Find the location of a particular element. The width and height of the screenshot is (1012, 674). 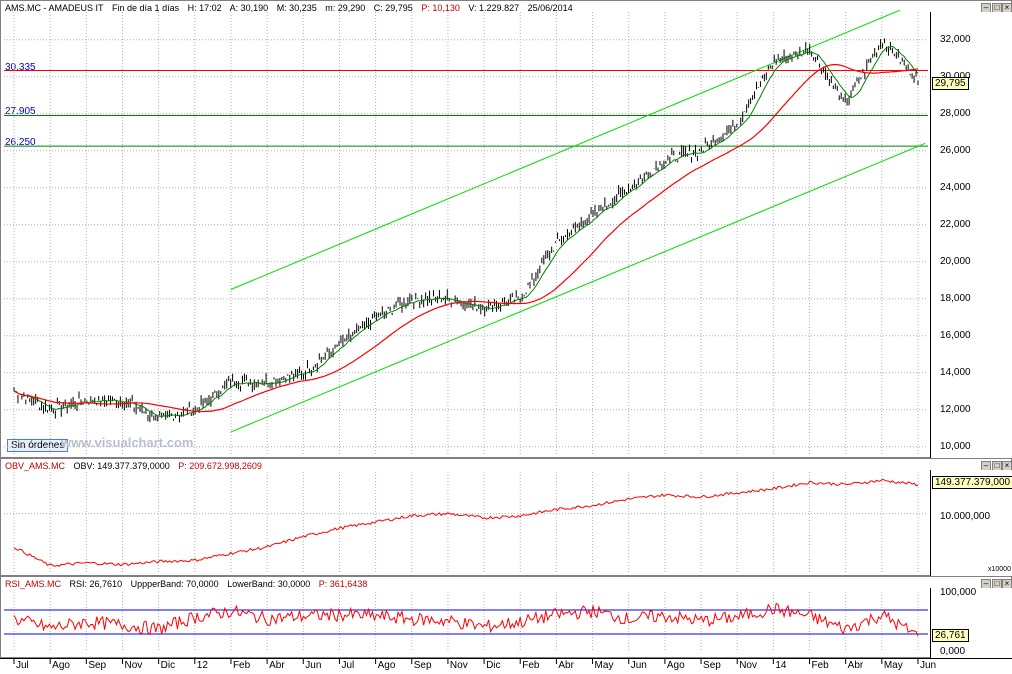

price-axis-tick: 20,000 is located at coordinates (955, 261).